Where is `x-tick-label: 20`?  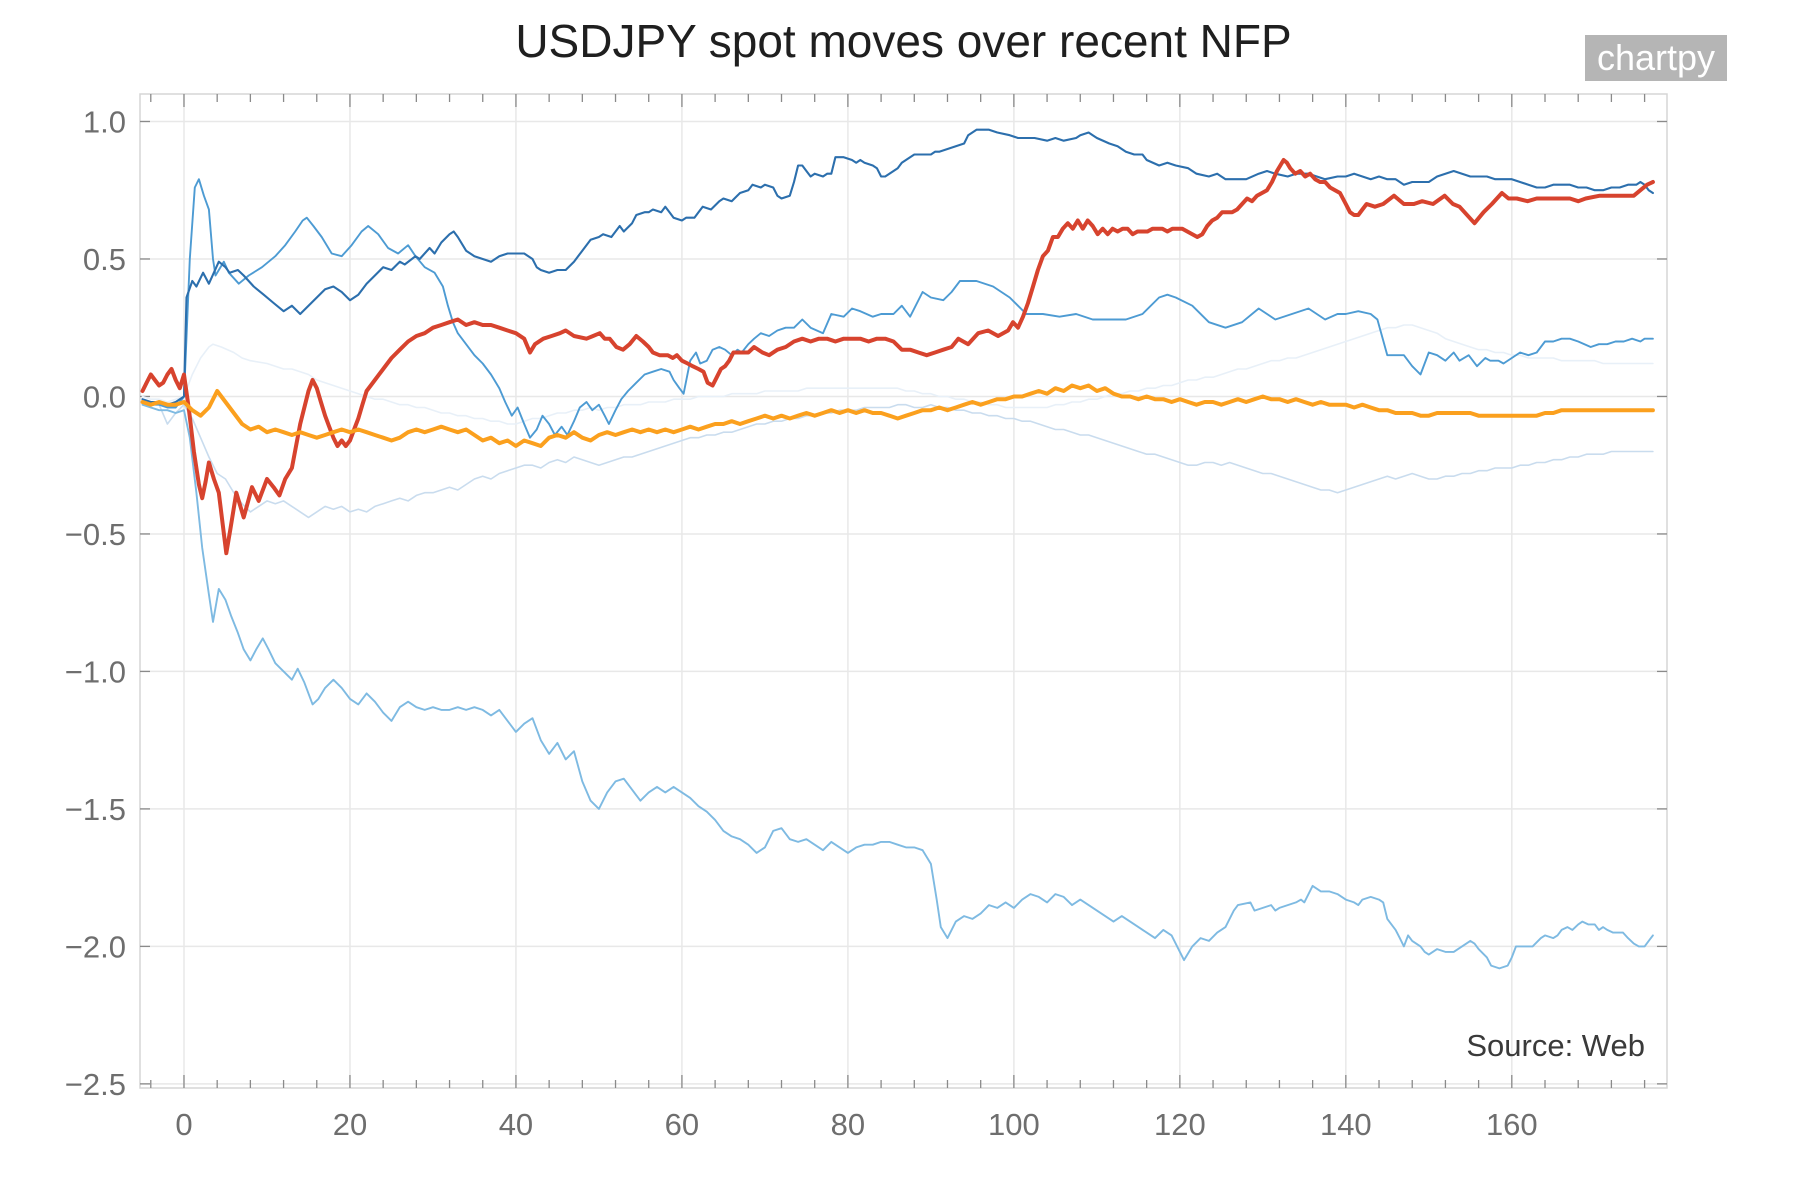 x-tick-label: 20 is located at coordinates (350, 1124).